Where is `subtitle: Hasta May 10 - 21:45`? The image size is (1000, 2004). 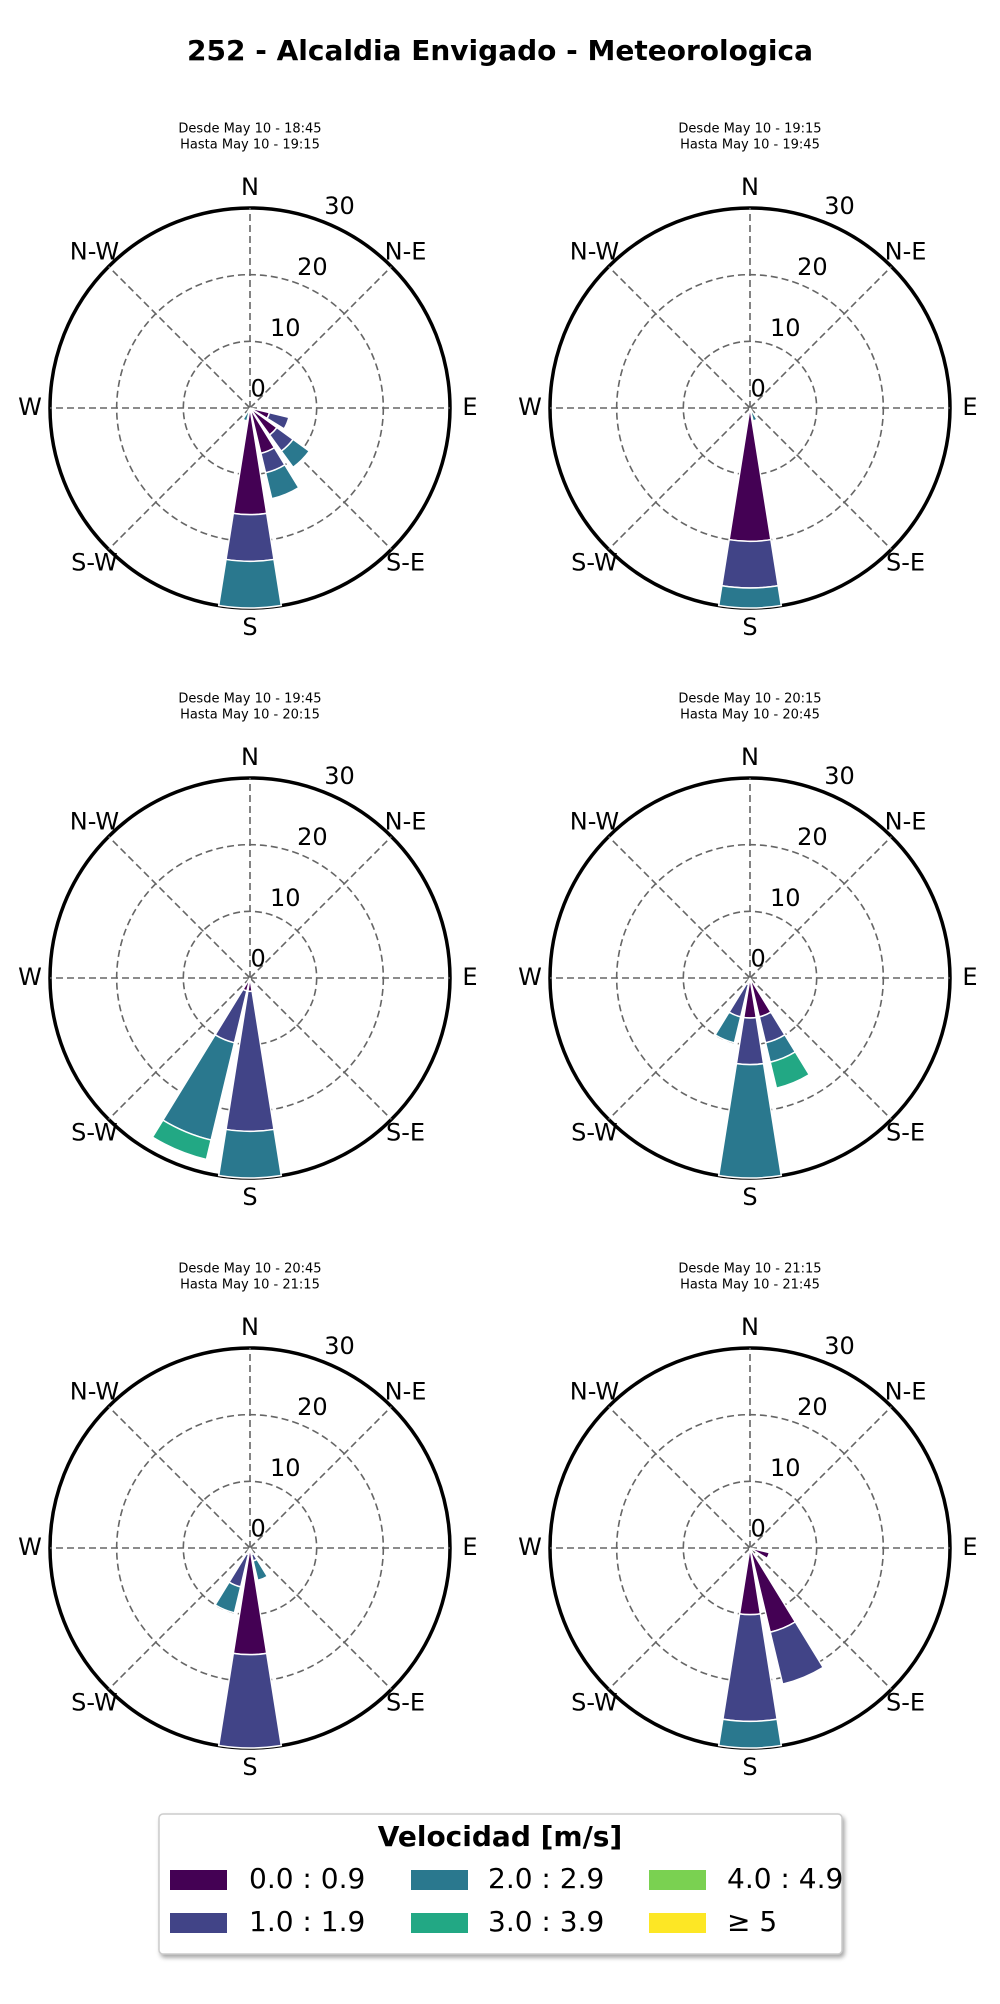
subtitle: Hasta May 10 - 21:45 is located at coordinates (750, 1285).